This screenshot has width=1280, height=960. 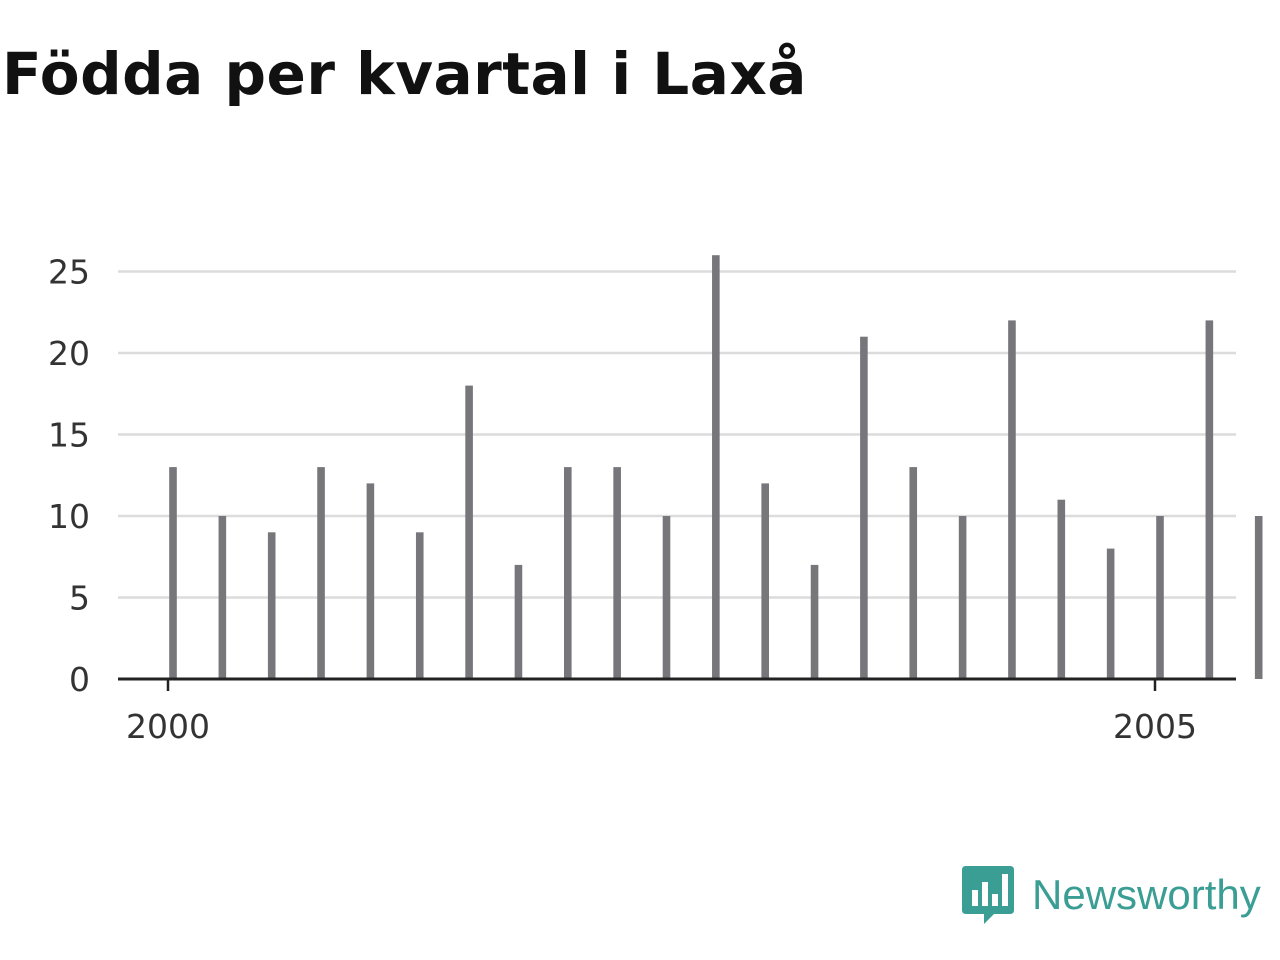 What do you see at coordinates (988, 895) in the screenshot?
I see `newsworthy-logo-icon` at bounding box center [988, 895].